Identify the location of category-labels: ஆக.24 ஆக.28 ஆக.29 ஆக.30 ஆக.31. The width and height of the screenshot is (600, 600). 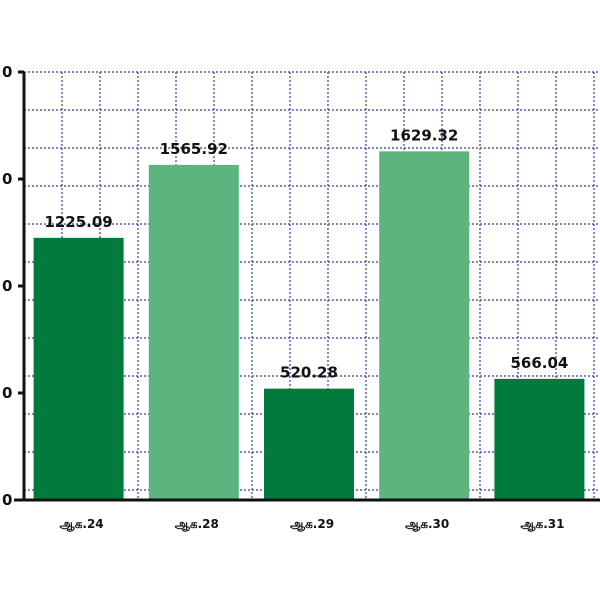
(312, 524).